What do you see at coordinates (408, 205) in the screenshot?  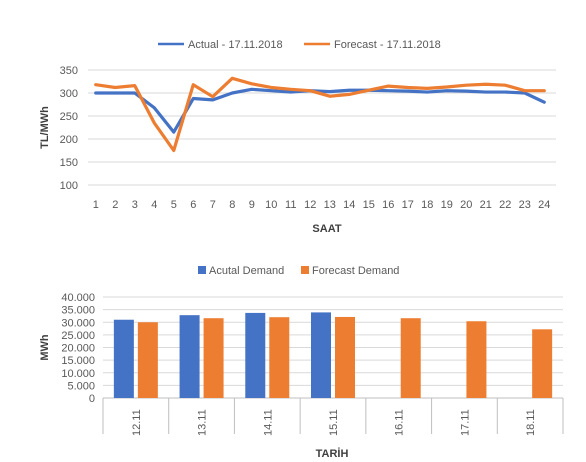 I see `x-tick-label: 17` at bounding box center [408, 205].